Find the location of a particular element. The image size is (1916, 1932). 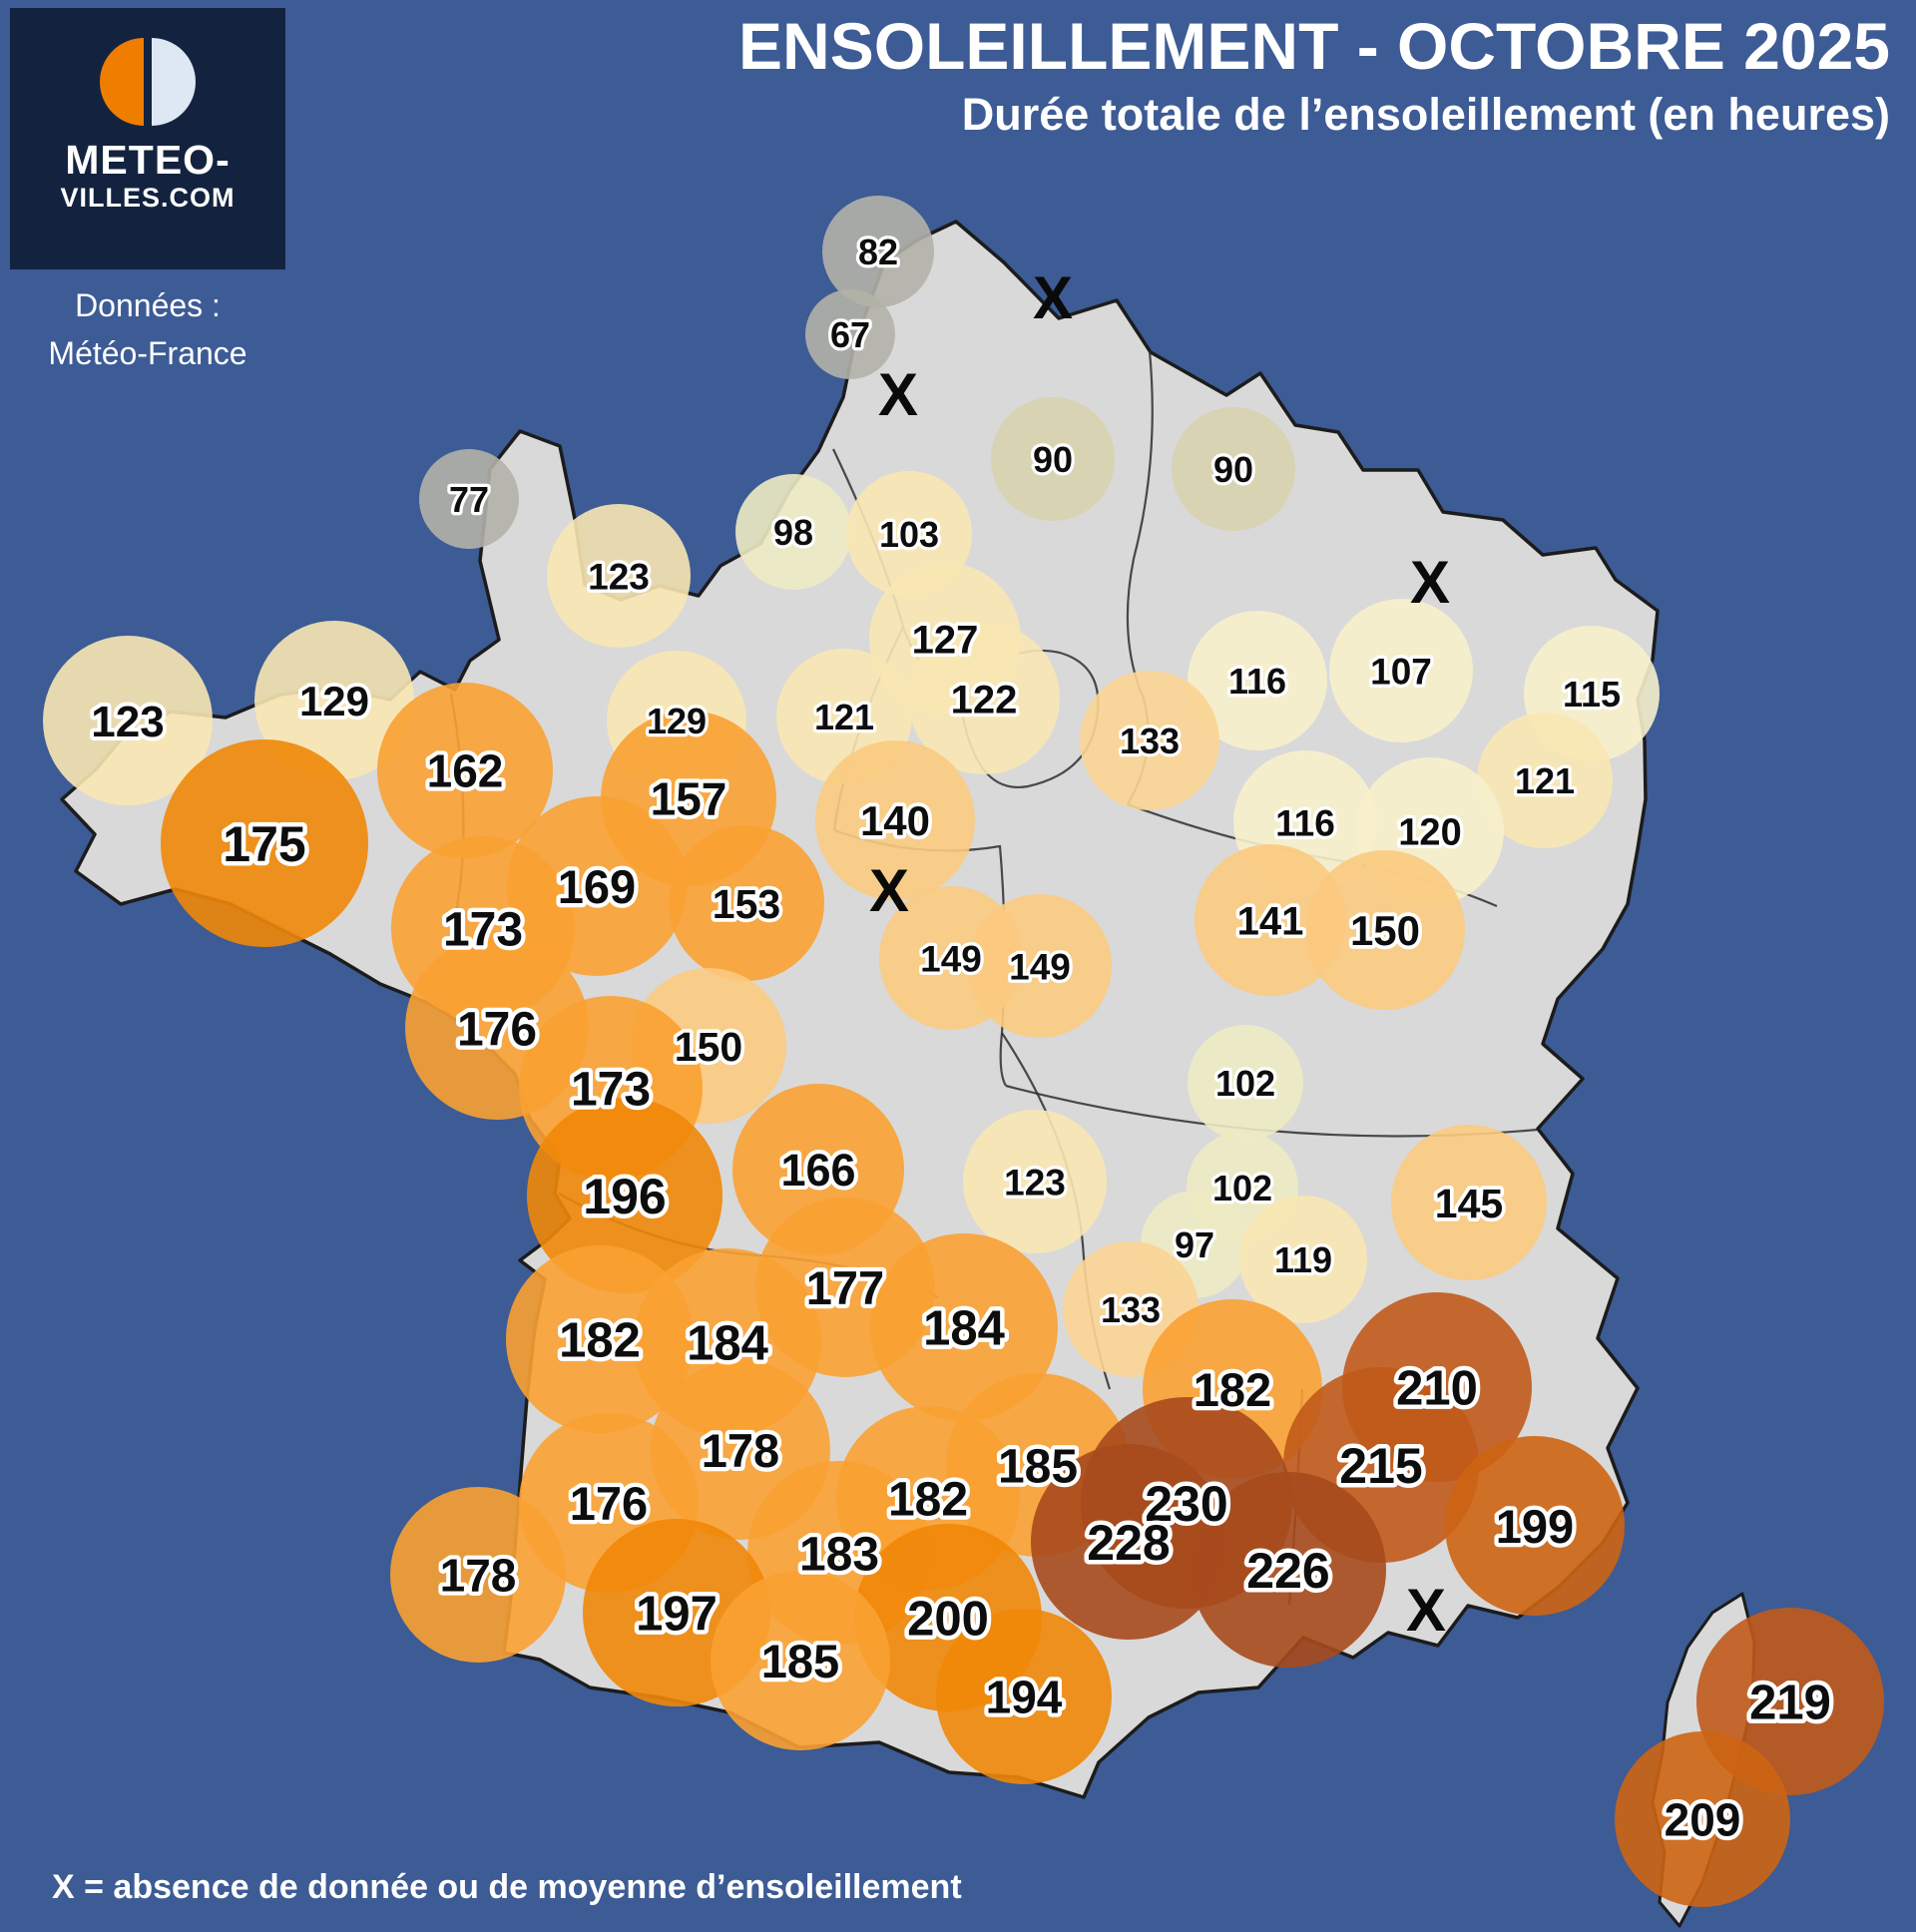

station-value: 97 is located at coordinates (1194, 1244).